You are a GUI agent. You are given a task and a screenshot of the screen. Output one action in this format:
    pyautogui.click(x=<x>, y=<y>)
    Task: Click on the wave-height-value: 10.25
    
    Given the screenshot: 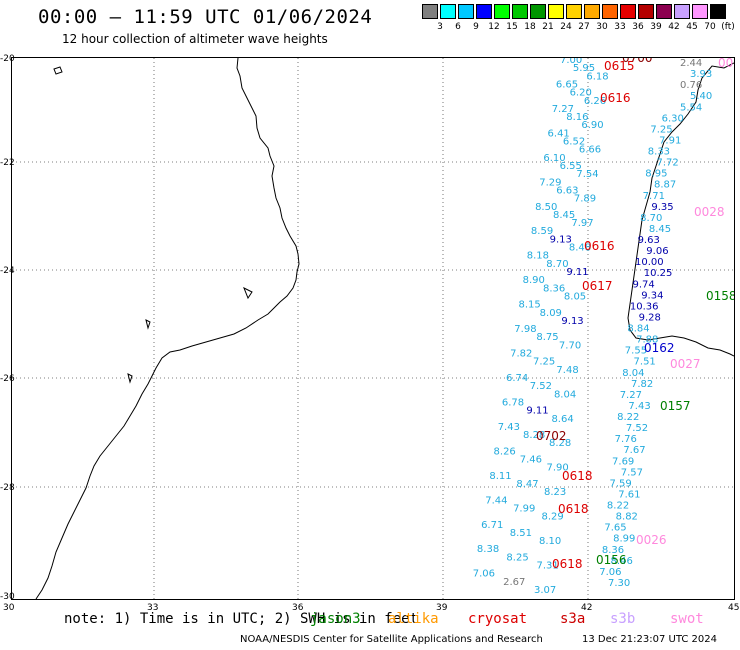 What is the action you would take?
    pyautogui.click(x=658, y=273)
    